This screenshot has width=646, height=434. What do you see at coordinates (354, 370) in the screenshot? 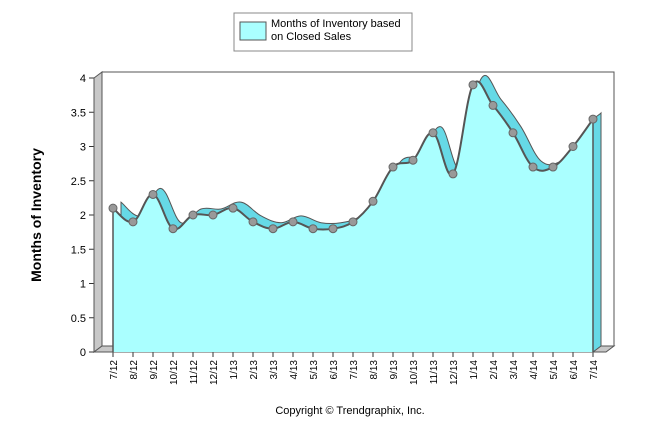
I see `x-tick-label: 7/13` at bounding box center [354, 370].